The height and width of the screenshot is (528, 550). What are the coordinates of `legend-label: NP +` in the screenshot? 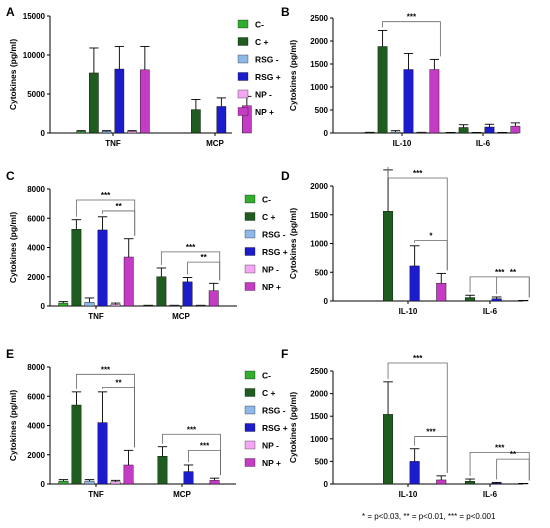 It's located at (271, 287).